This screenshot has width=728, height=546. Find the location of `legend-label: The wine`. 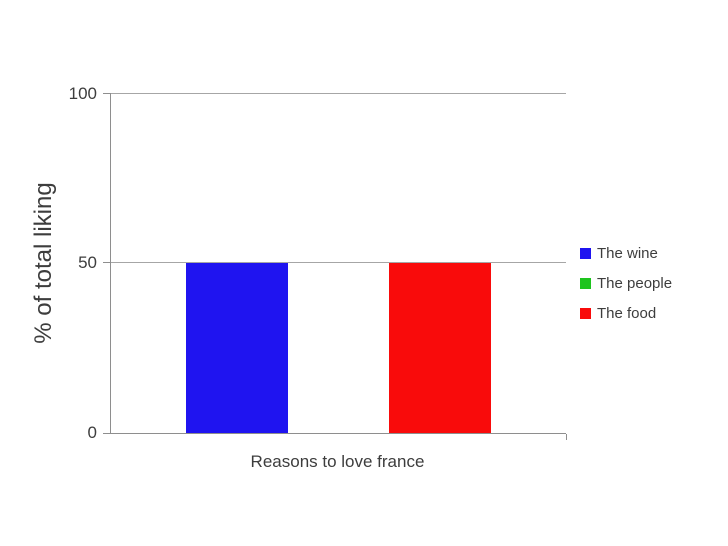

legend-label: The wine is located at coordinates (627, 253).